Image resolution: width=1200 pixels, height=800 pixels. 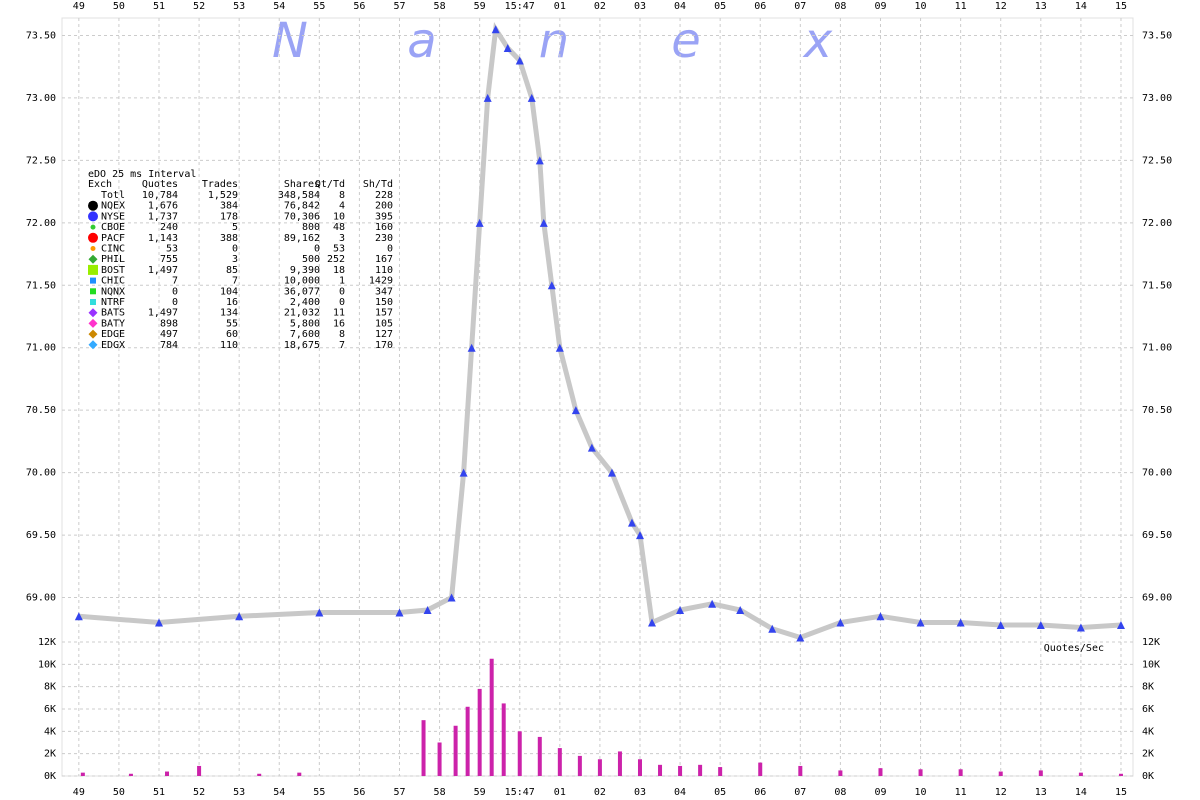 I want to click on x-tick-label: 58, so click(x=440, y=792).